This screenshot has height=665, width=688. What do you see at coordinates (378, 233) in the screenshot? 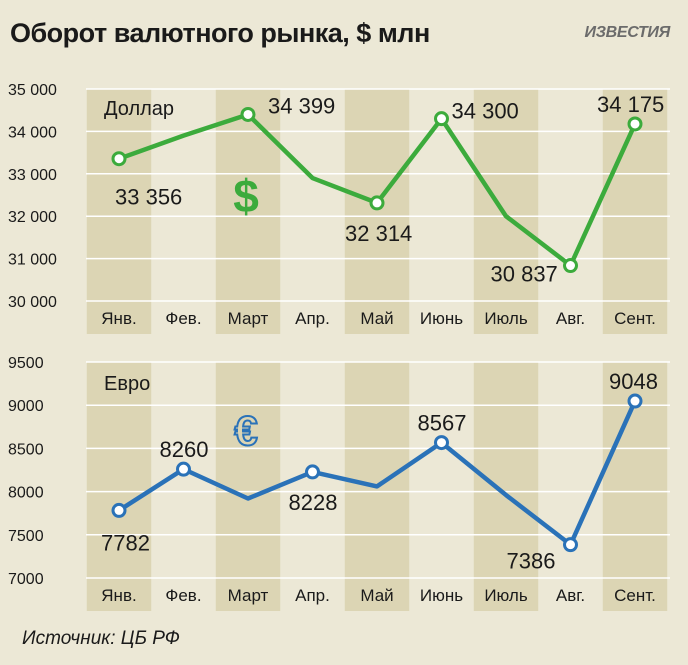
I see `data-label: 32 314` at bounding box center [378, 233].